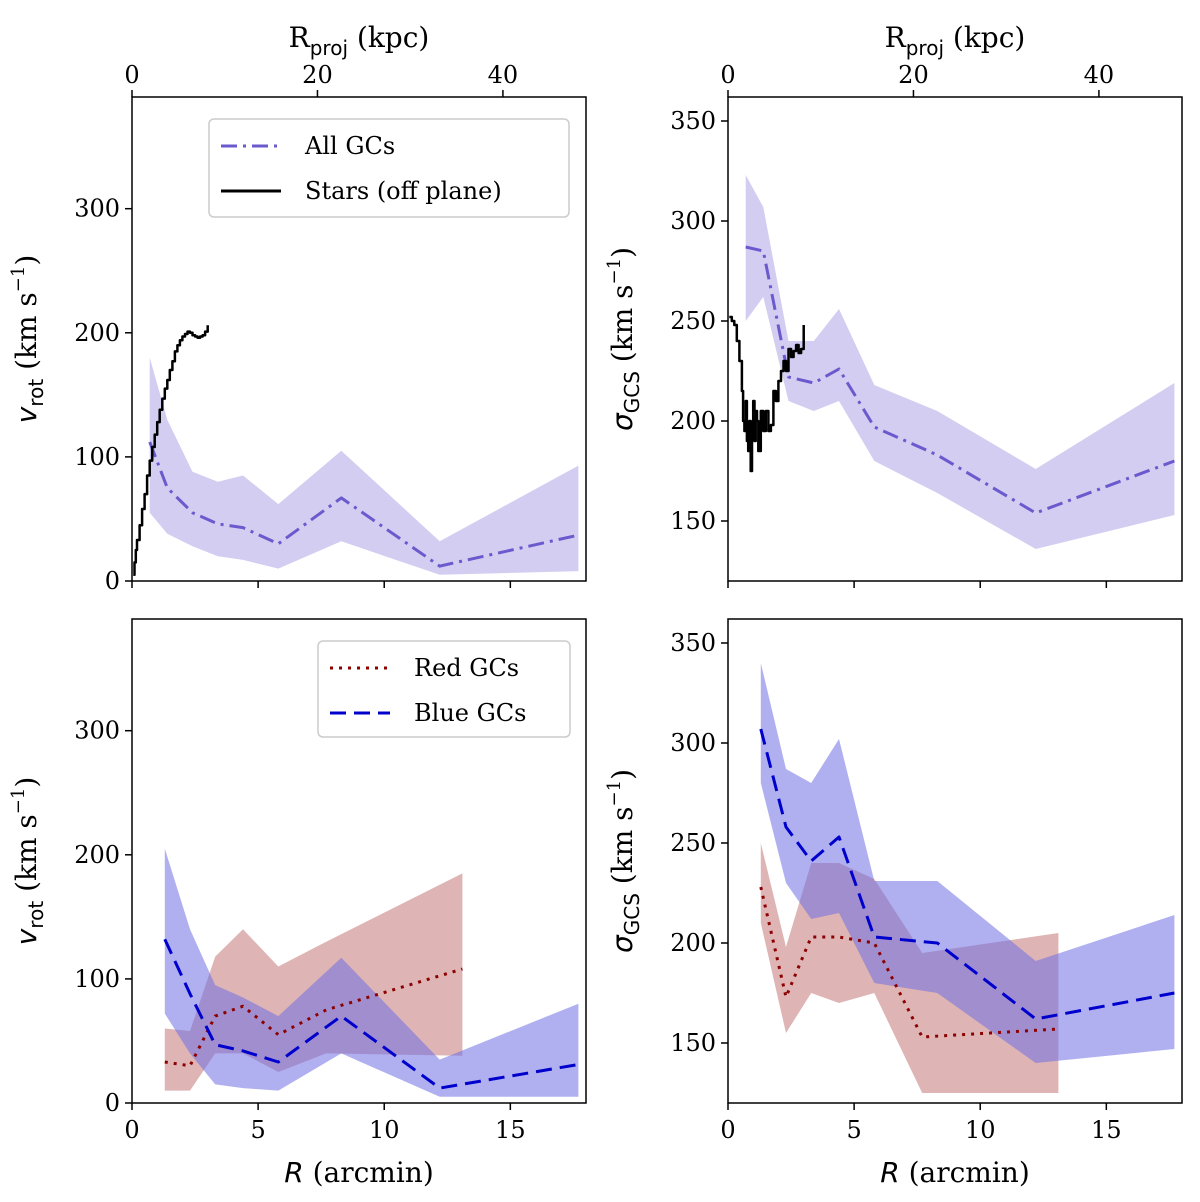  I want to click on legend: Red GCs Blue GCs, so click(444, 689).